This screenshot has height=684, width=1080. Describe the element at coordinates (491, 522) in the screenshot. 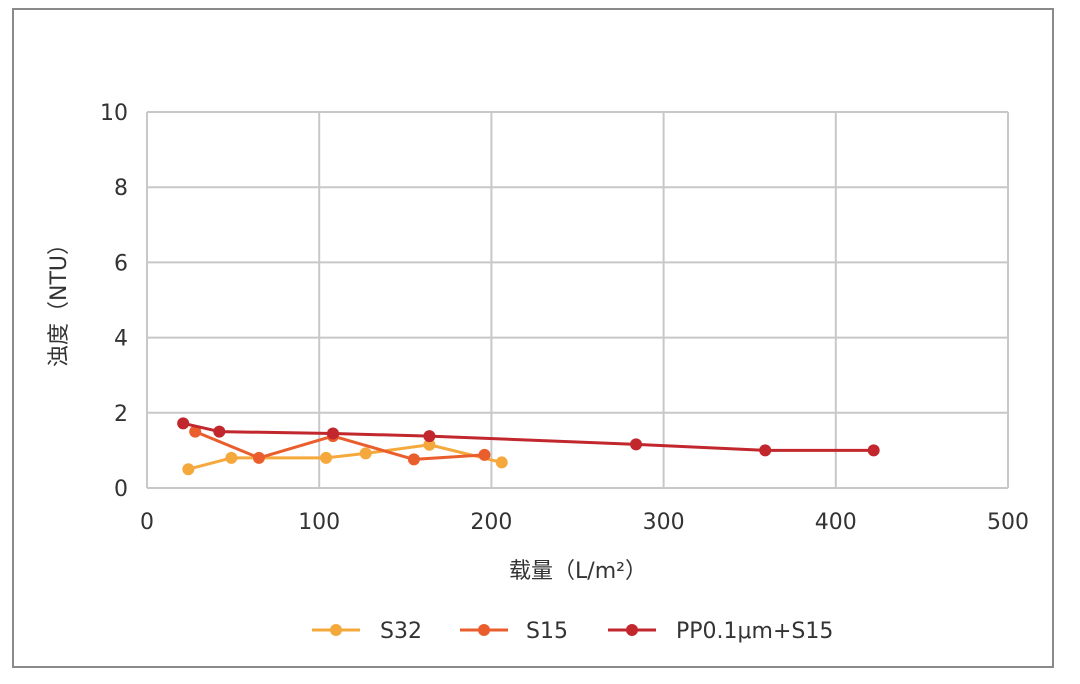

I see `x-tick-label: 200` at that location.